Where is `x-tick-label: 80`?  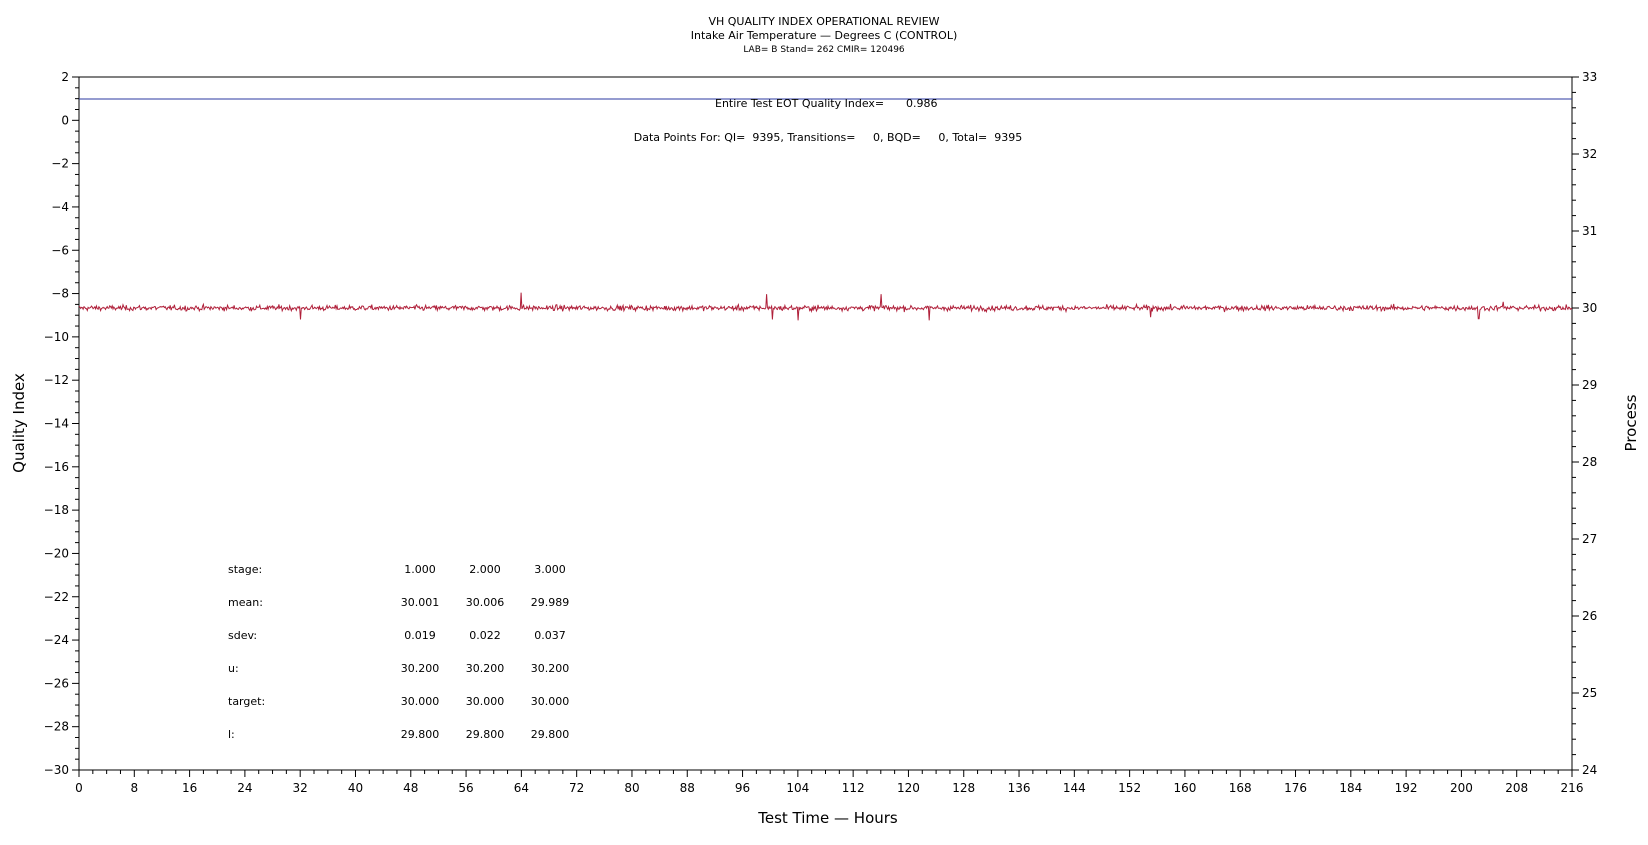
x-tick-label: 80 is located at coordinates (631, 788).